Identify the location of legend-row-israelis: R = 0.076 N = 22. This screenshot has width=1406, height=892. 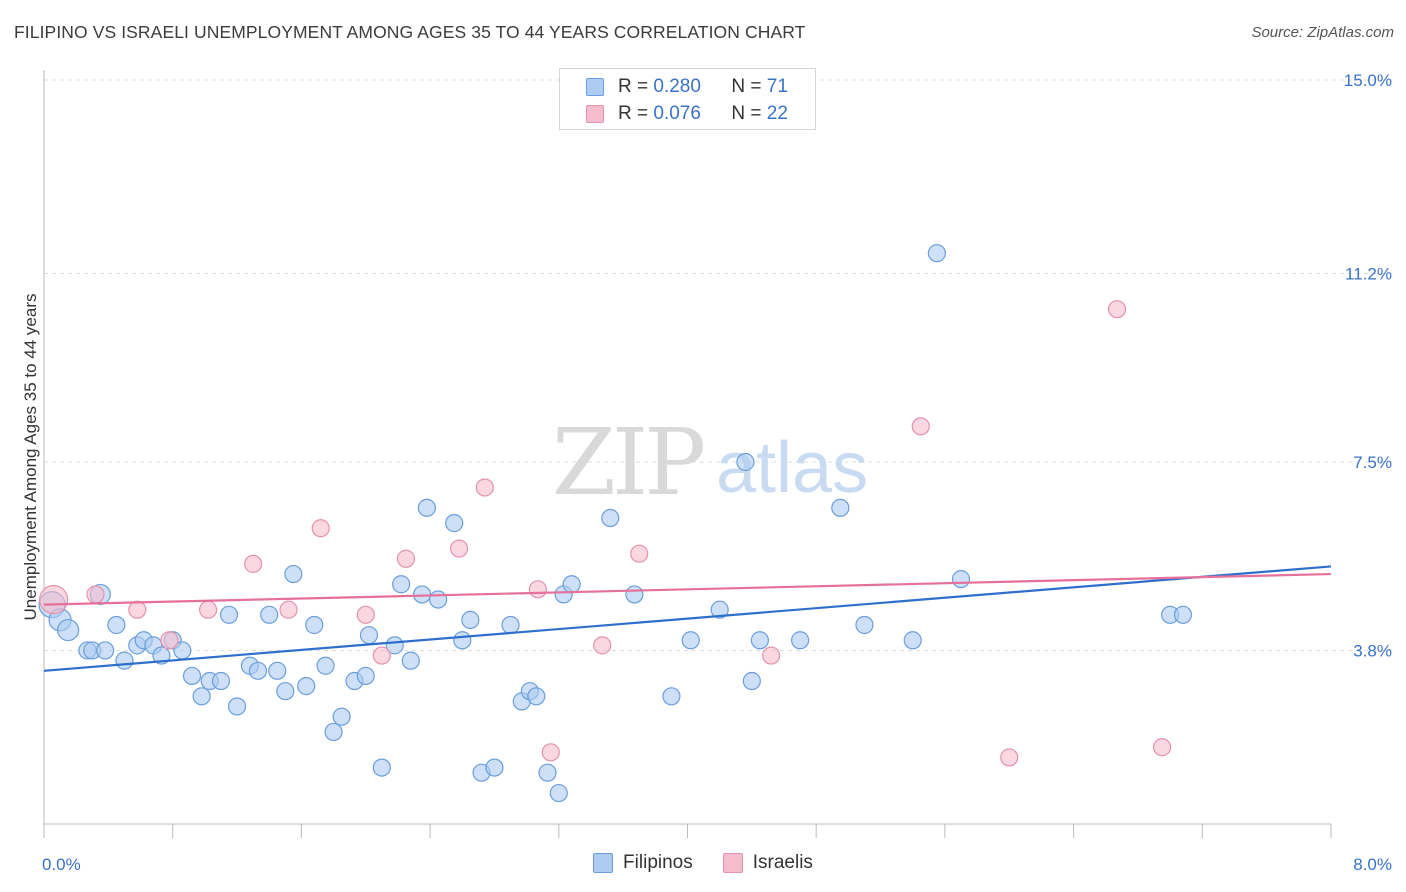
(687, 114).